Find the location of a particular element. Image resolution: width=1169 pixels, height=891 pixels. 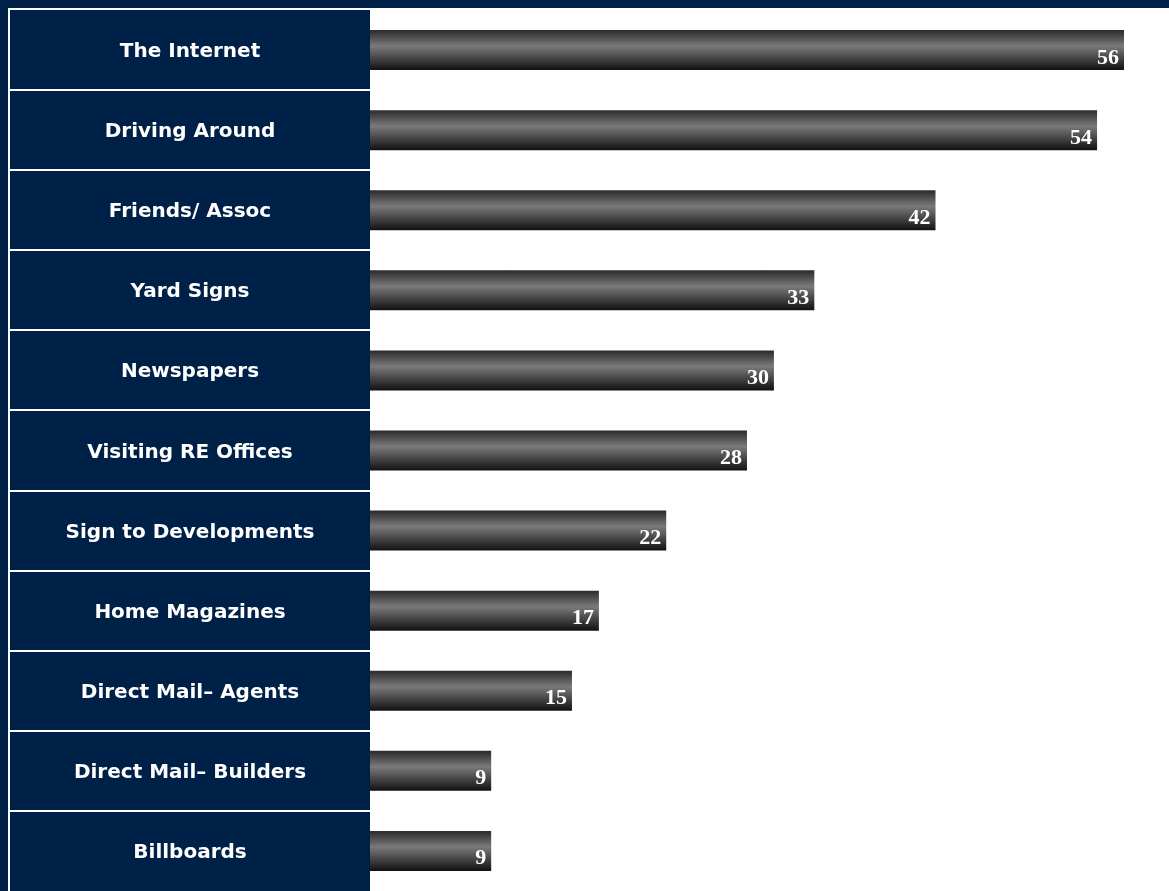

y-tick-label: Billboards is located at coordinates (190, 850).